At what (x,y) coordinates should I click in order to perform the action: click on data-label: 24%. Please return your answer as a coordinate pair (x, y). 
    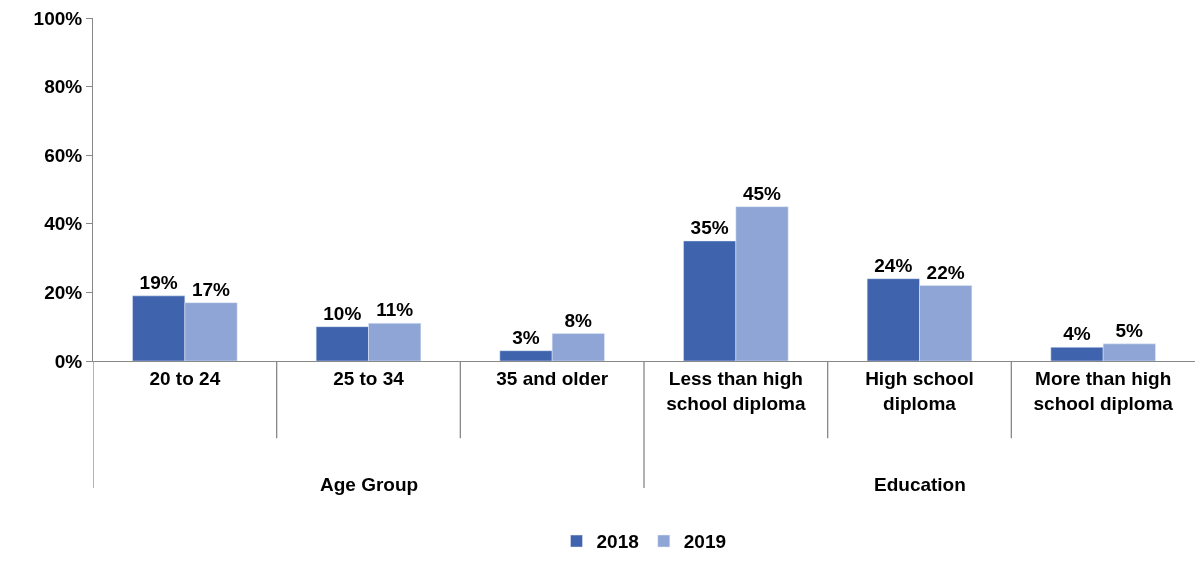
    Looking at the image, I should click on (893, 265).